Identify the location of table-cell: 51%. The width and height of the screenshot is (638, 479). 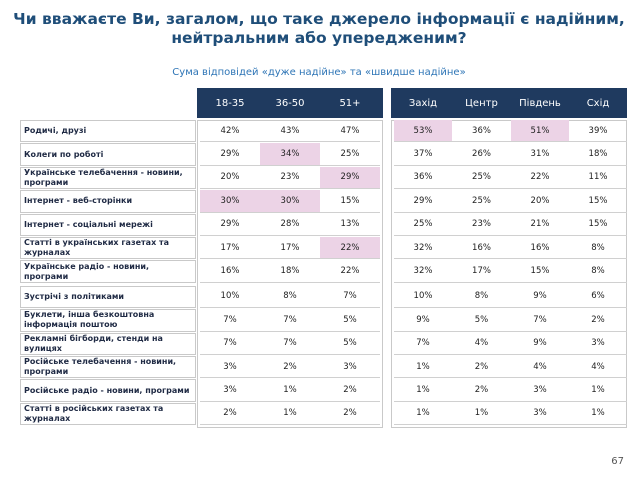
(540, 131).